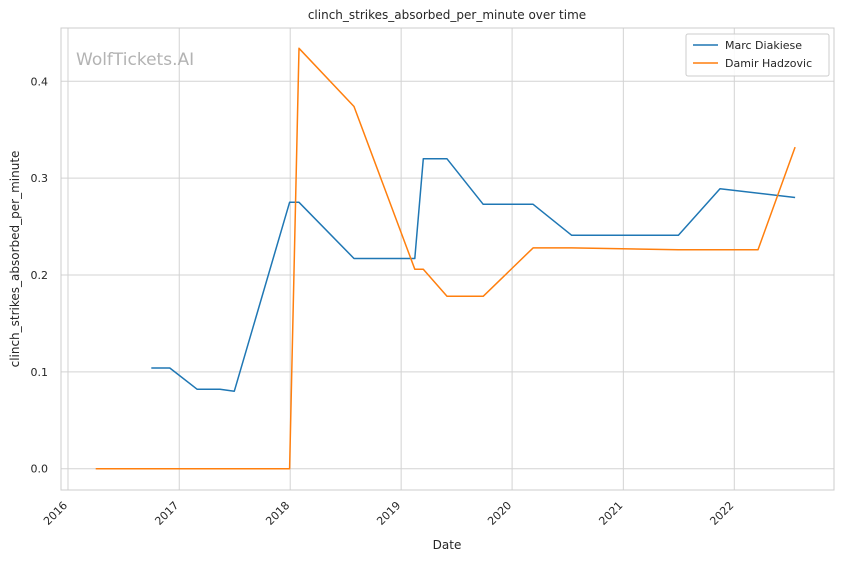 The width and height of the screenshot is (844, 561). I want to click on x-tick-label: 2017, so click(166, 513).